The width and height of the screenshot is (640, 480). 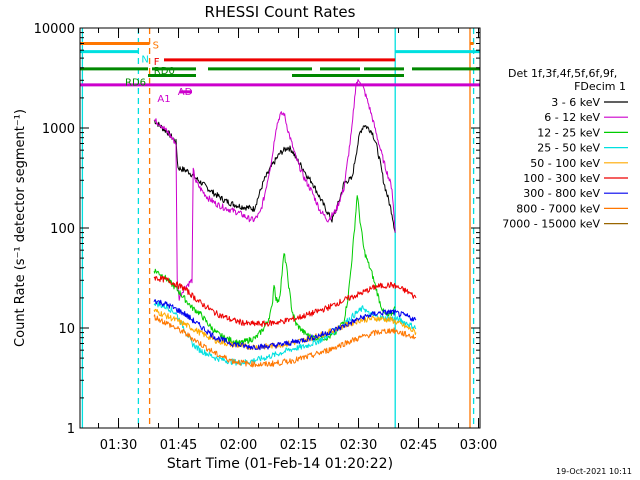 I want to click on flag-label-s: S, so click(x=156, y=45).